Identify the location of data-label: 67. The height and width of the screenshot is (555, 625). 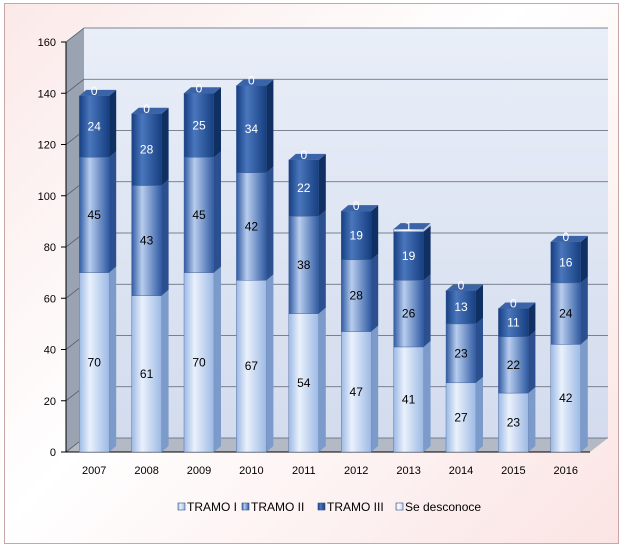
(252, 366).